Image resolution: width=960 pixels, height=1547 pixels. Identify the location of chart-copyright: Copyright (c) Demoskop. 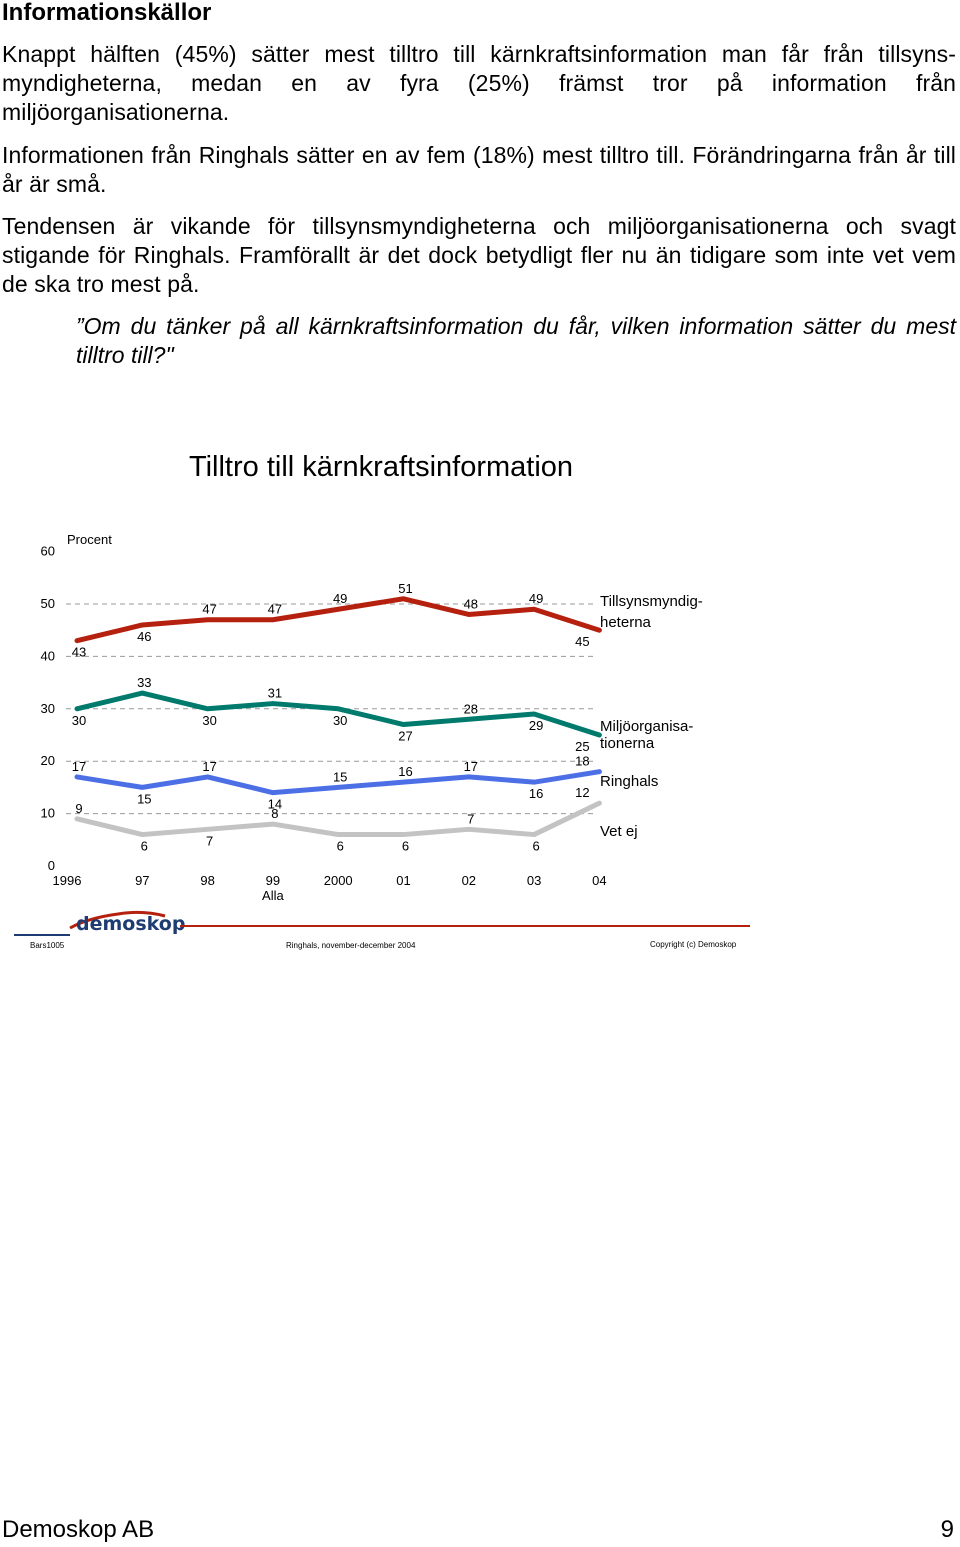
(693, 944).